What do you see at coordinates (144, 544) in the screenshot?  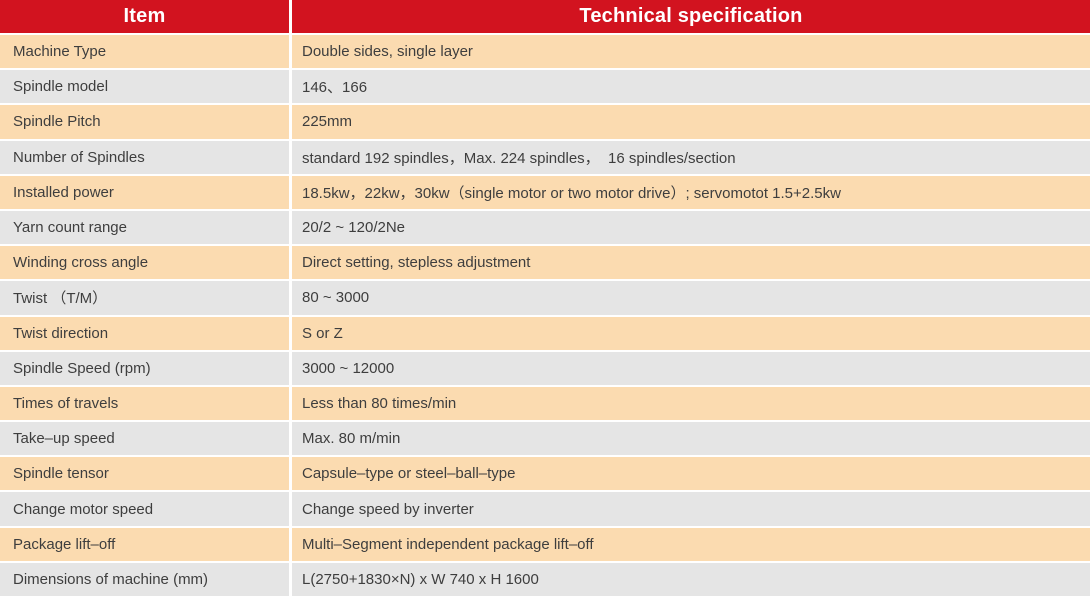 I see `row-item-package-lift-off: Package lift–off` at bounding box center [144, 544].